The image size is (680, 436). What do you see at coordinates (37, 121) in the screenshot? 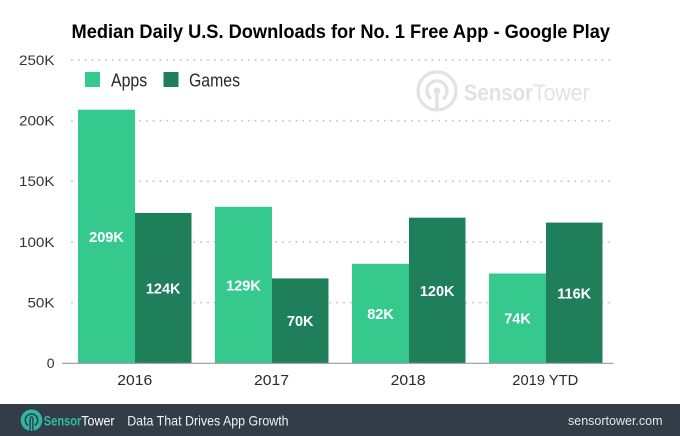
I see `svg-text: 200K` at bounding box center [37, 121].